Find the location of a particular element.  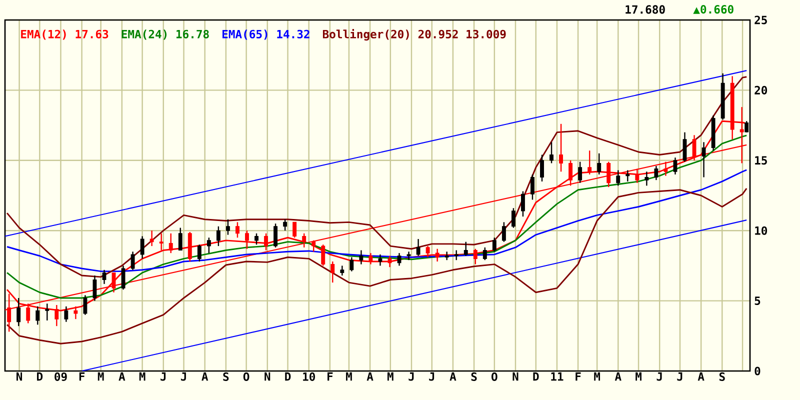

y-tick-label: 5 is located at coordinates (757, 301).